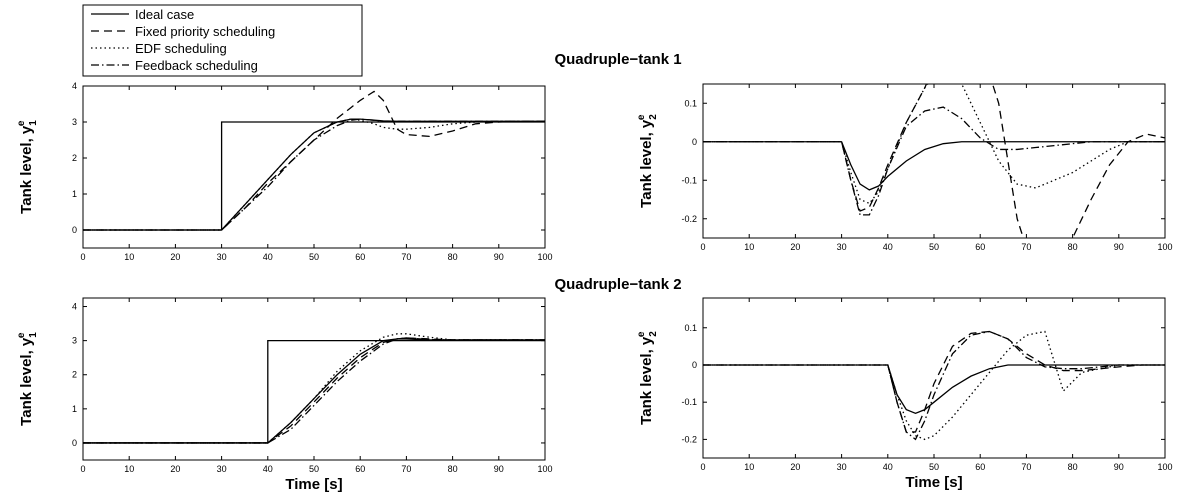 The image size is (1183, 497). Describe the element at coordinates (617, 284) in the screenshot. I see `row-title: Quadruple−tank 2` at that location.